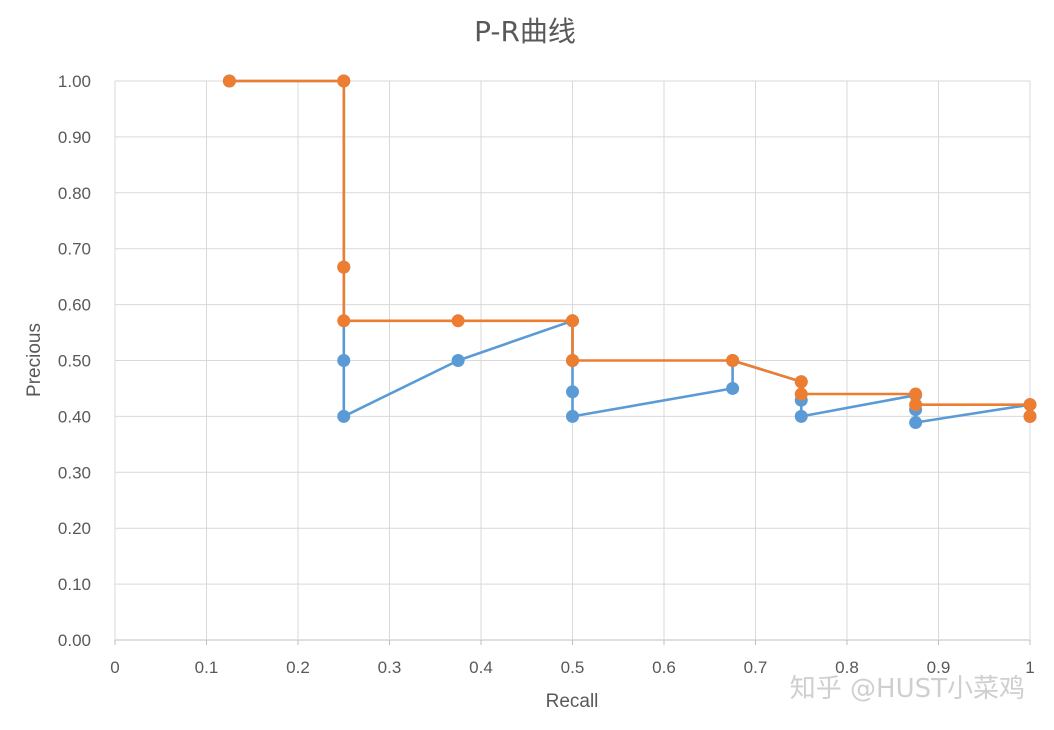 This screenshot has width=1054, height=730. I want to click on y-tick-label: 0.40, so click(74, 416).